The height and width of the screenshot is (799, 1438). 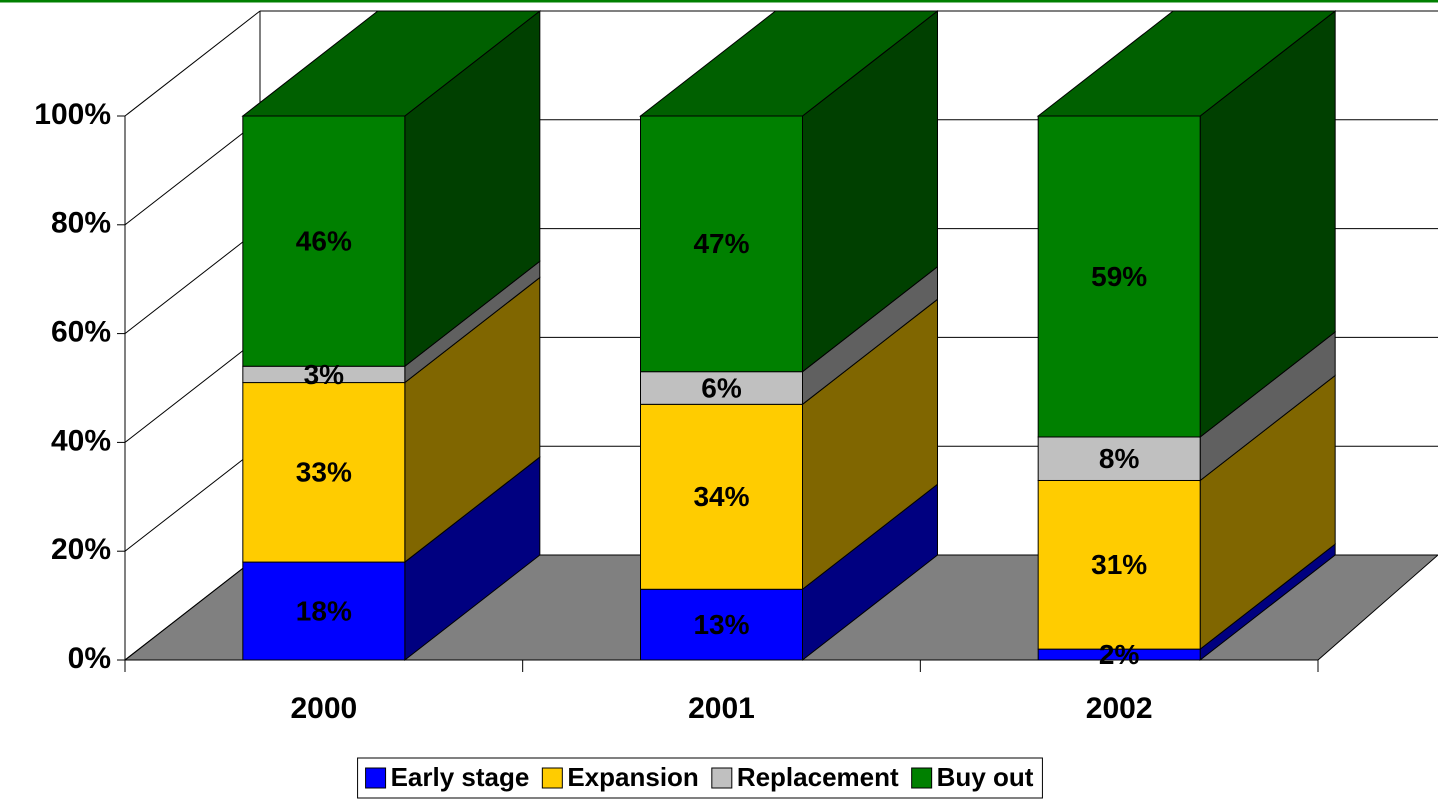 I want to click on data-label: 18%, so click(x=324, y=610).